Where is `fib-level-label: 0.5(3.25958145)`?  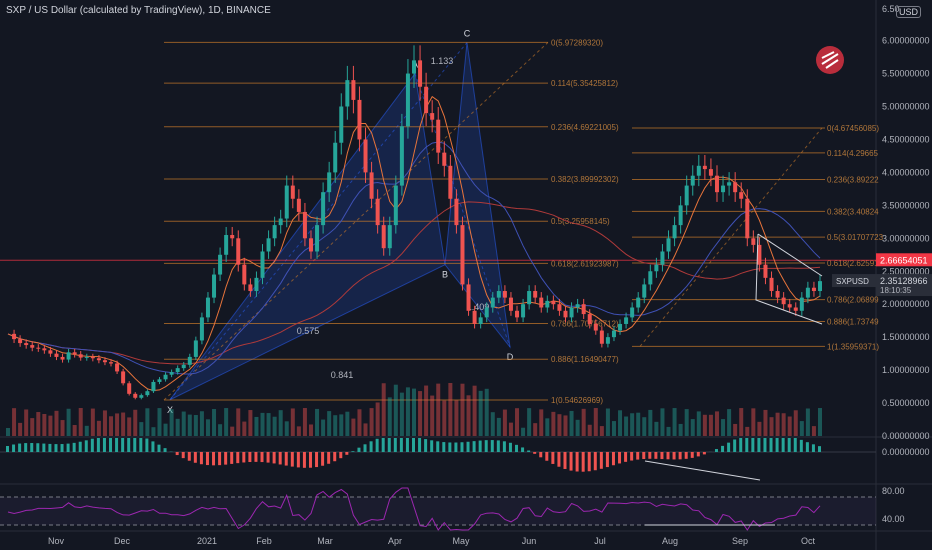
fib-level-label: 0.5(3.25958145) is located at coordinates (580, 221).